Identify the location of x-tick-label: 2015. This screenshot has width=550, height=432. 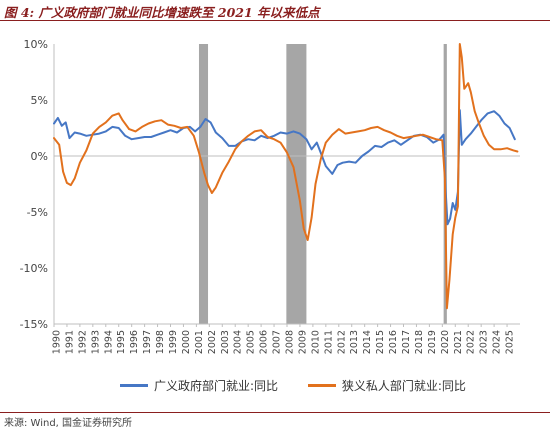
(380, 342).